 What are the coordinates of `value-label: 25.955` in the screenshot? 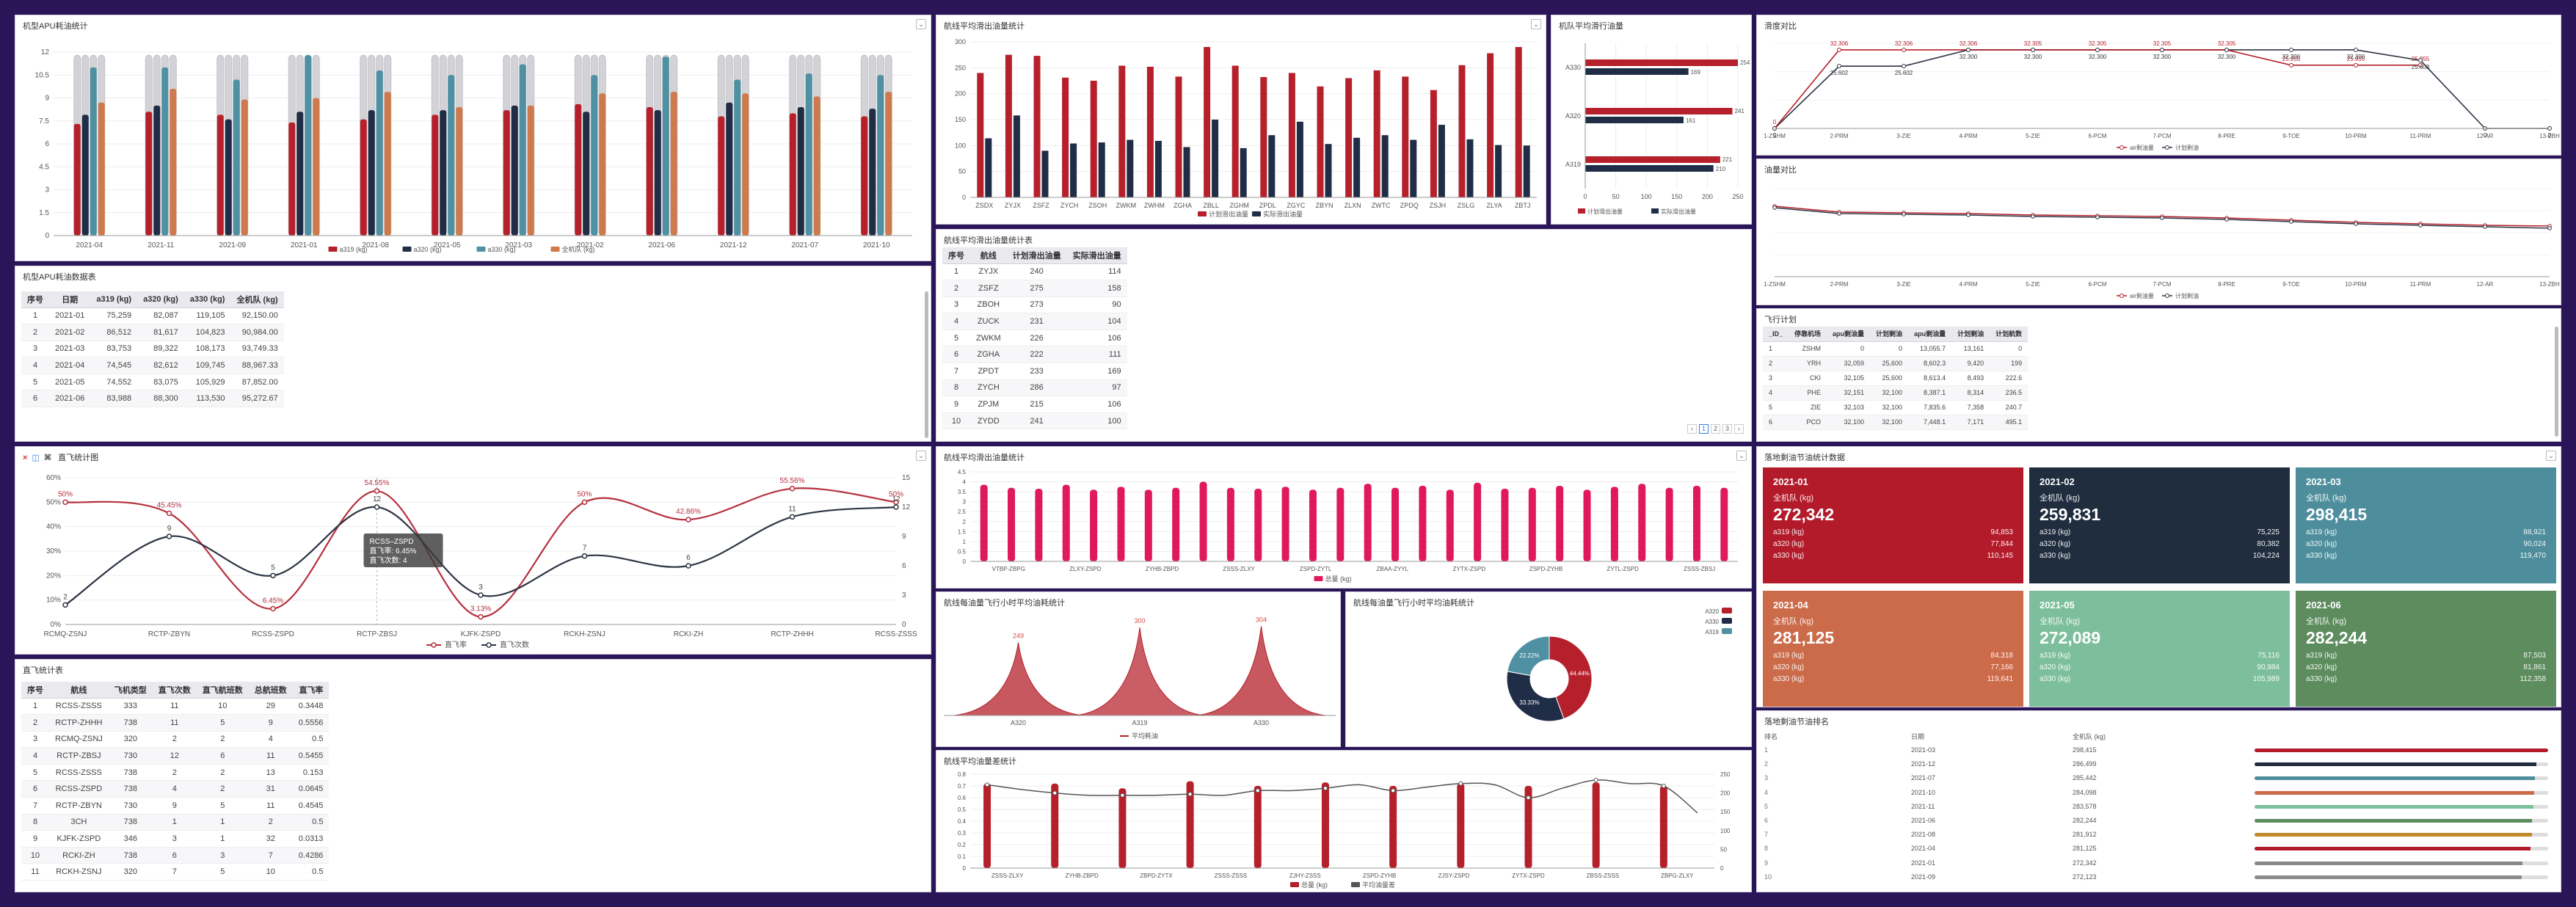 It's located at (2356, 59).